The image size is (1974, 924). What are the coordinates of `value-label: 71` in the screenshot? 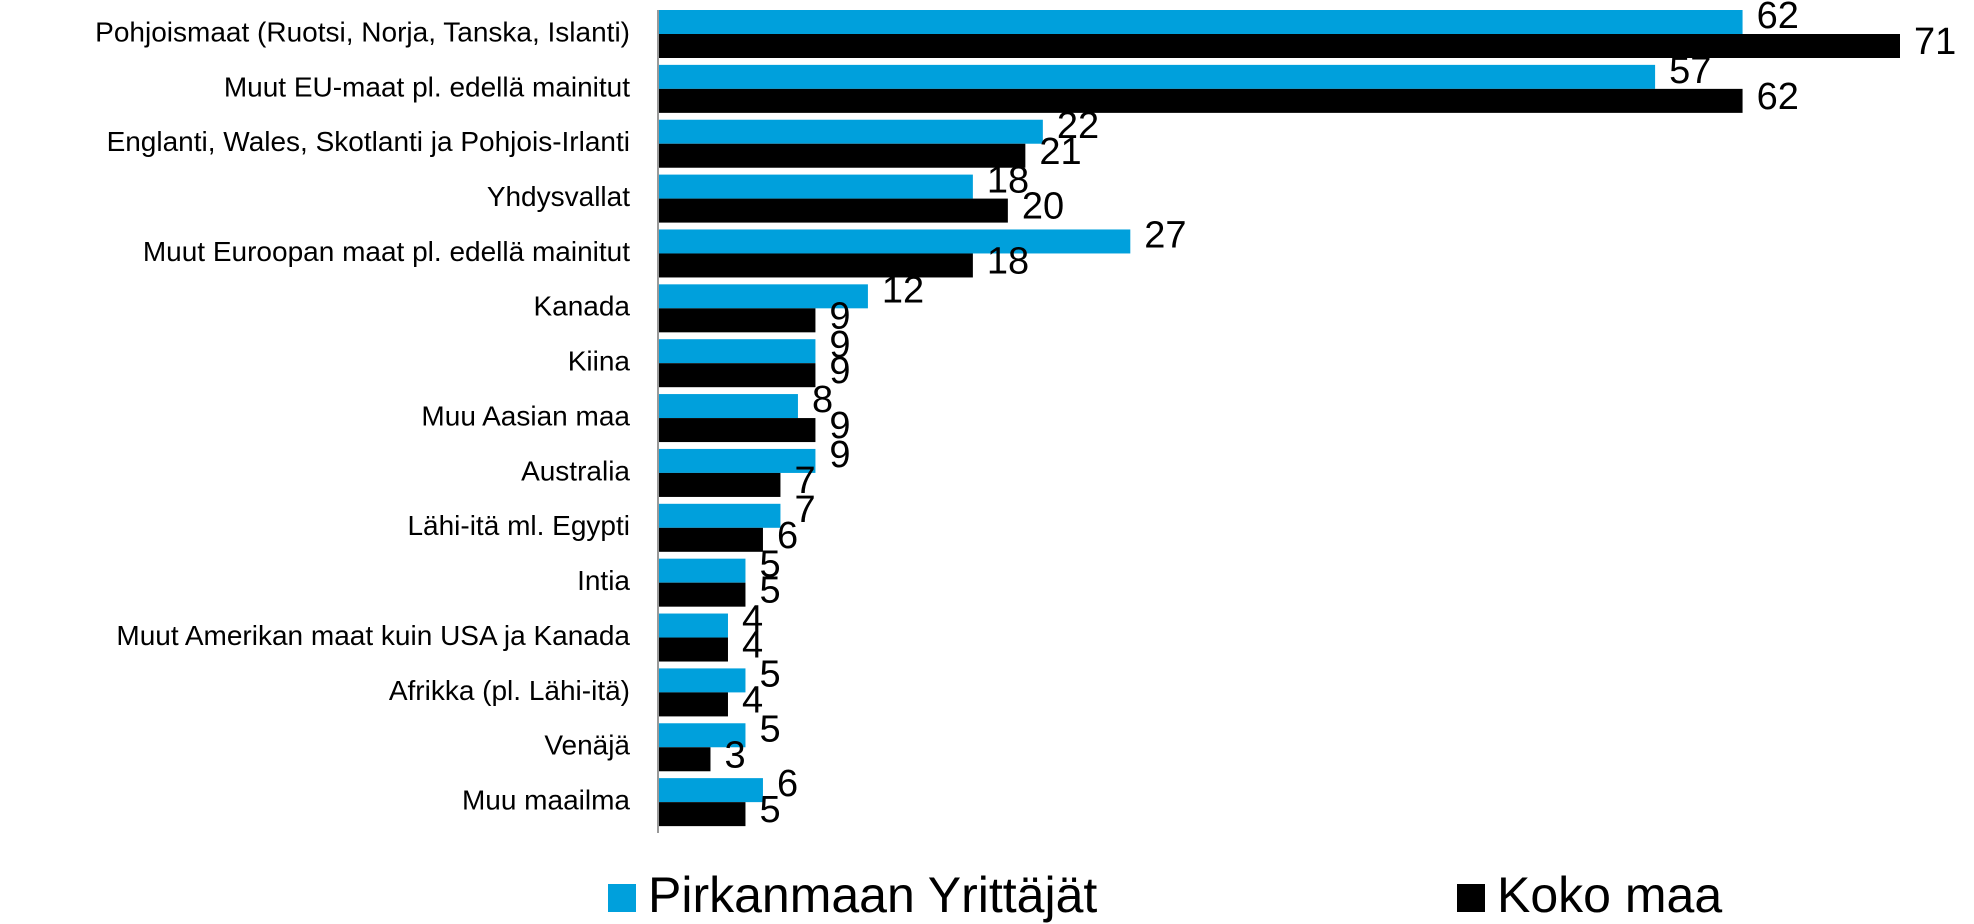 It's located at (1935, 42).